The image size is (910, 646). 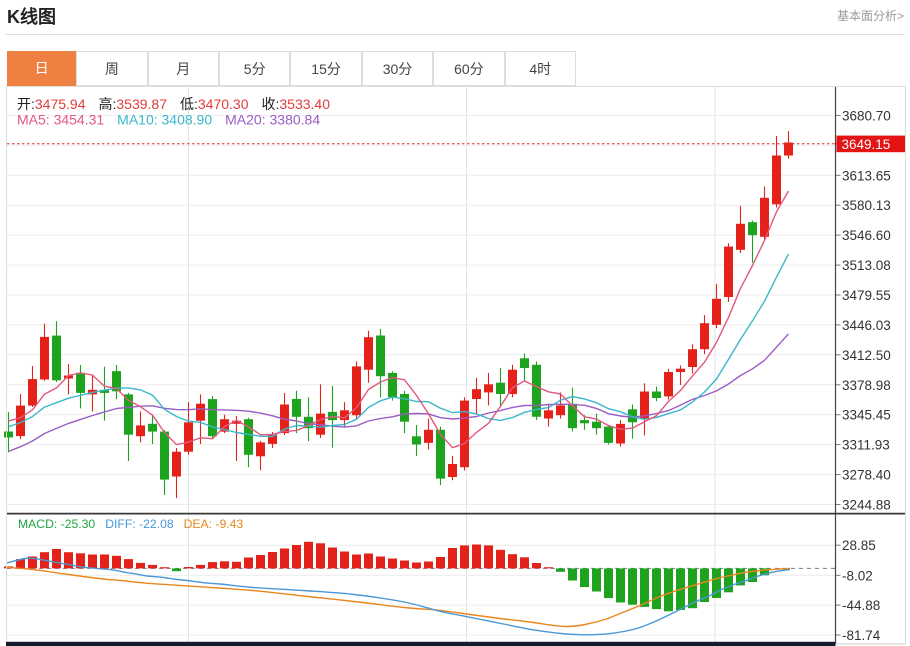 I want to click on svg-text: 3479.55, so click(x=866, y=295).